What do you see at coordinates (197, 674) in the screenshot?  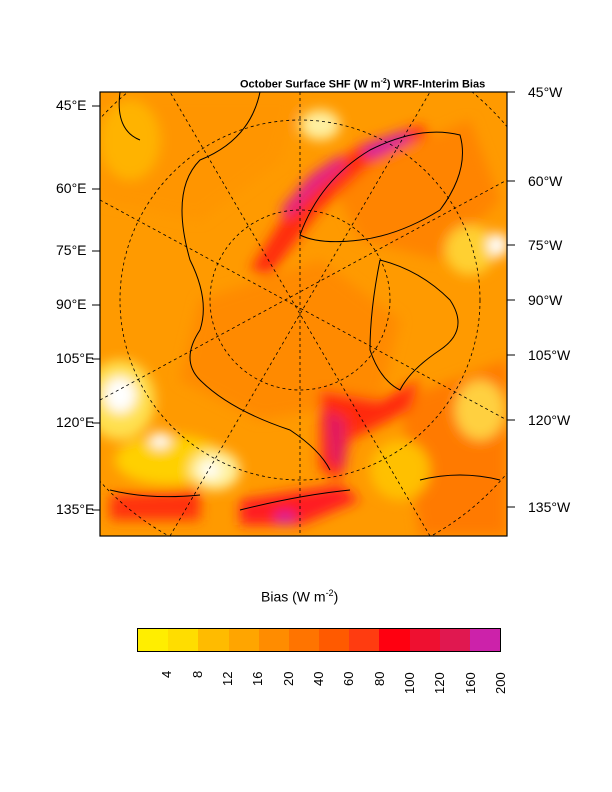 I see `colorbar-tick-label: 8` at bounding box center [197, 674].